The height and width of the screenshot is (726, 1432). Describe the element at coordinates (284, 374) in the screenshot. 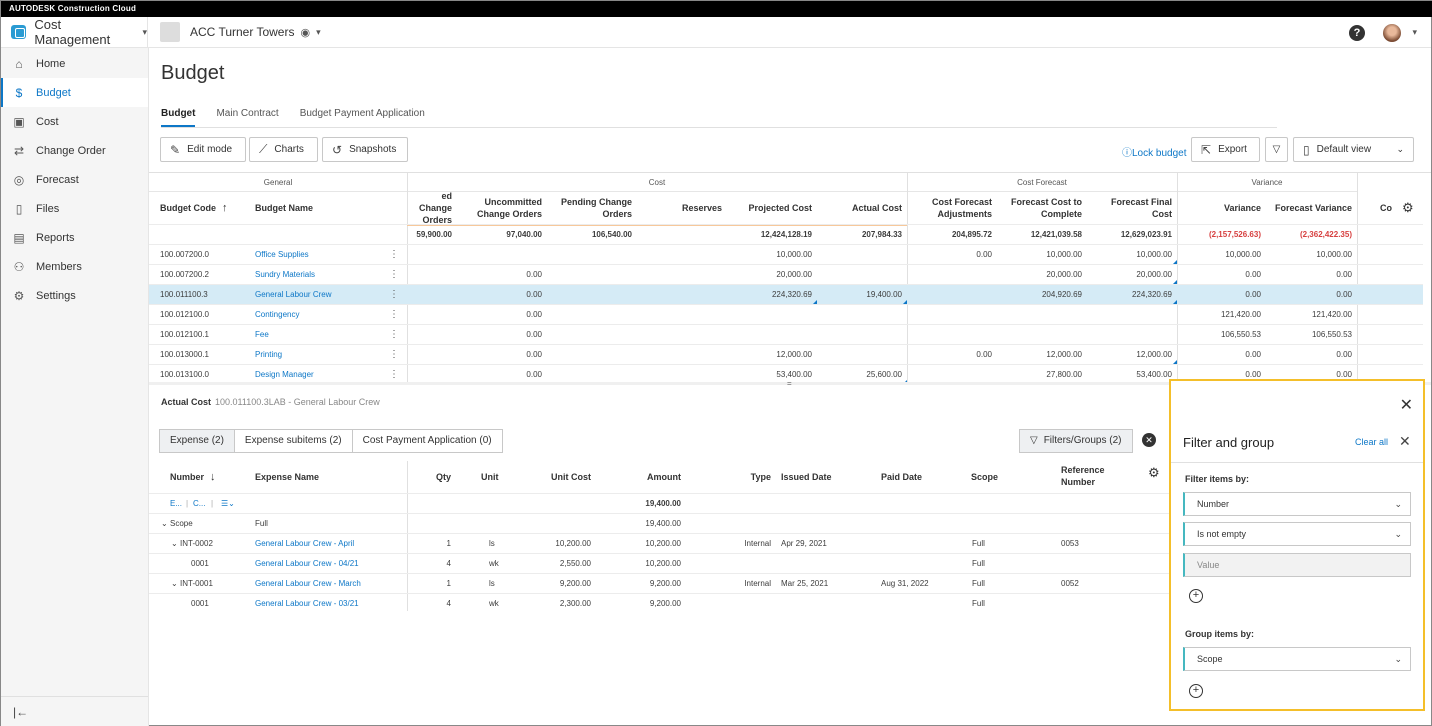

I see `budget-name-link: Design Manager` at that location.